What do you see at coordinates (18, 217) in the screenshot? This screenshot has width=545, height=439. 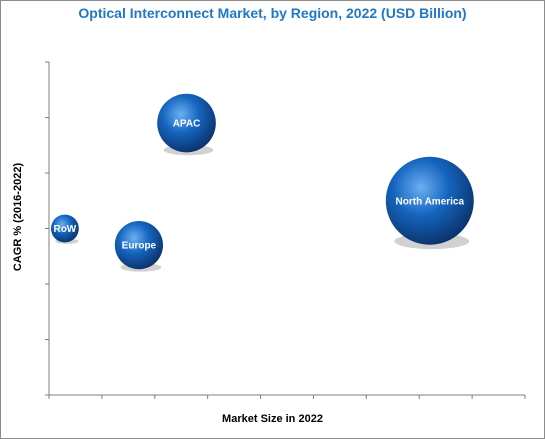 I see `y-axis-label: CAGR % (2016-2022)` at bounding box center [18, 217].